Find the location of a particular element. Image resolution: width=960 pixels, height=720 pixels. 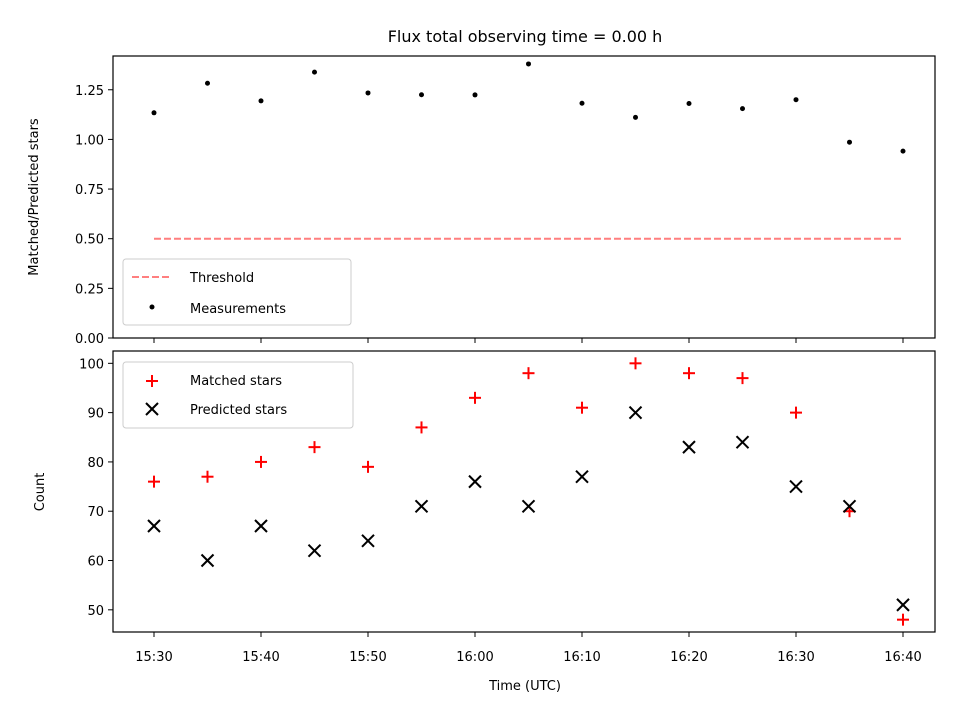

top-y-tick-label: 1.25 is located at coordinates (89, 91).